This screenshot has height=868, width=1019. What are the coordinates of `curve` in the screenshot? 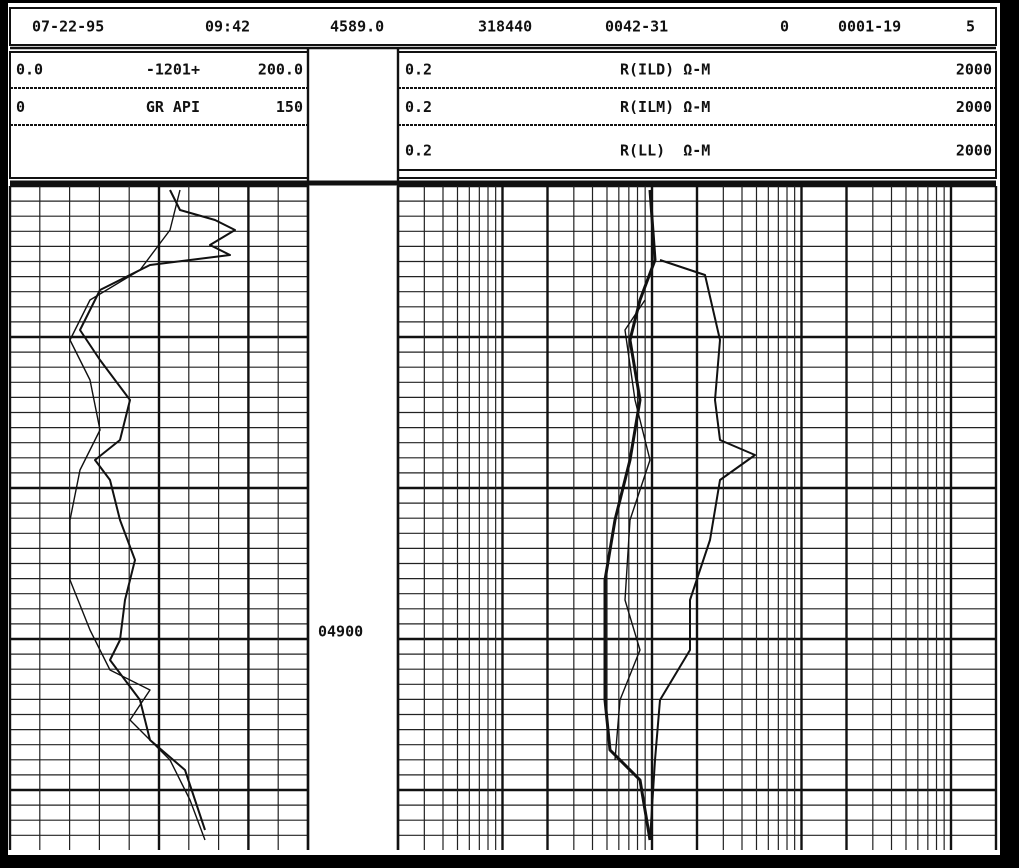 It's located at (137, 515).